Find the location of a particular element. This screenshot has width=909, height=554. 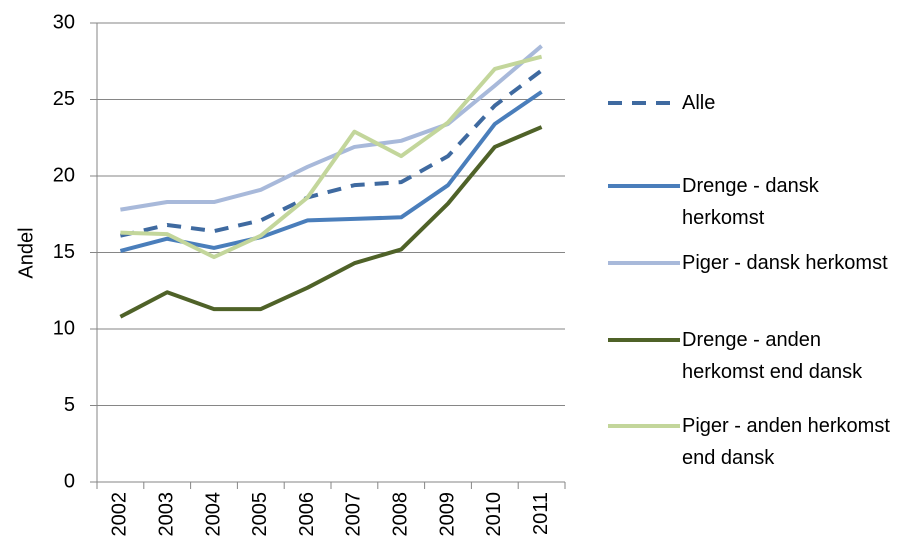

x-tick-label: 2004 is located at coordinates (213, 514).